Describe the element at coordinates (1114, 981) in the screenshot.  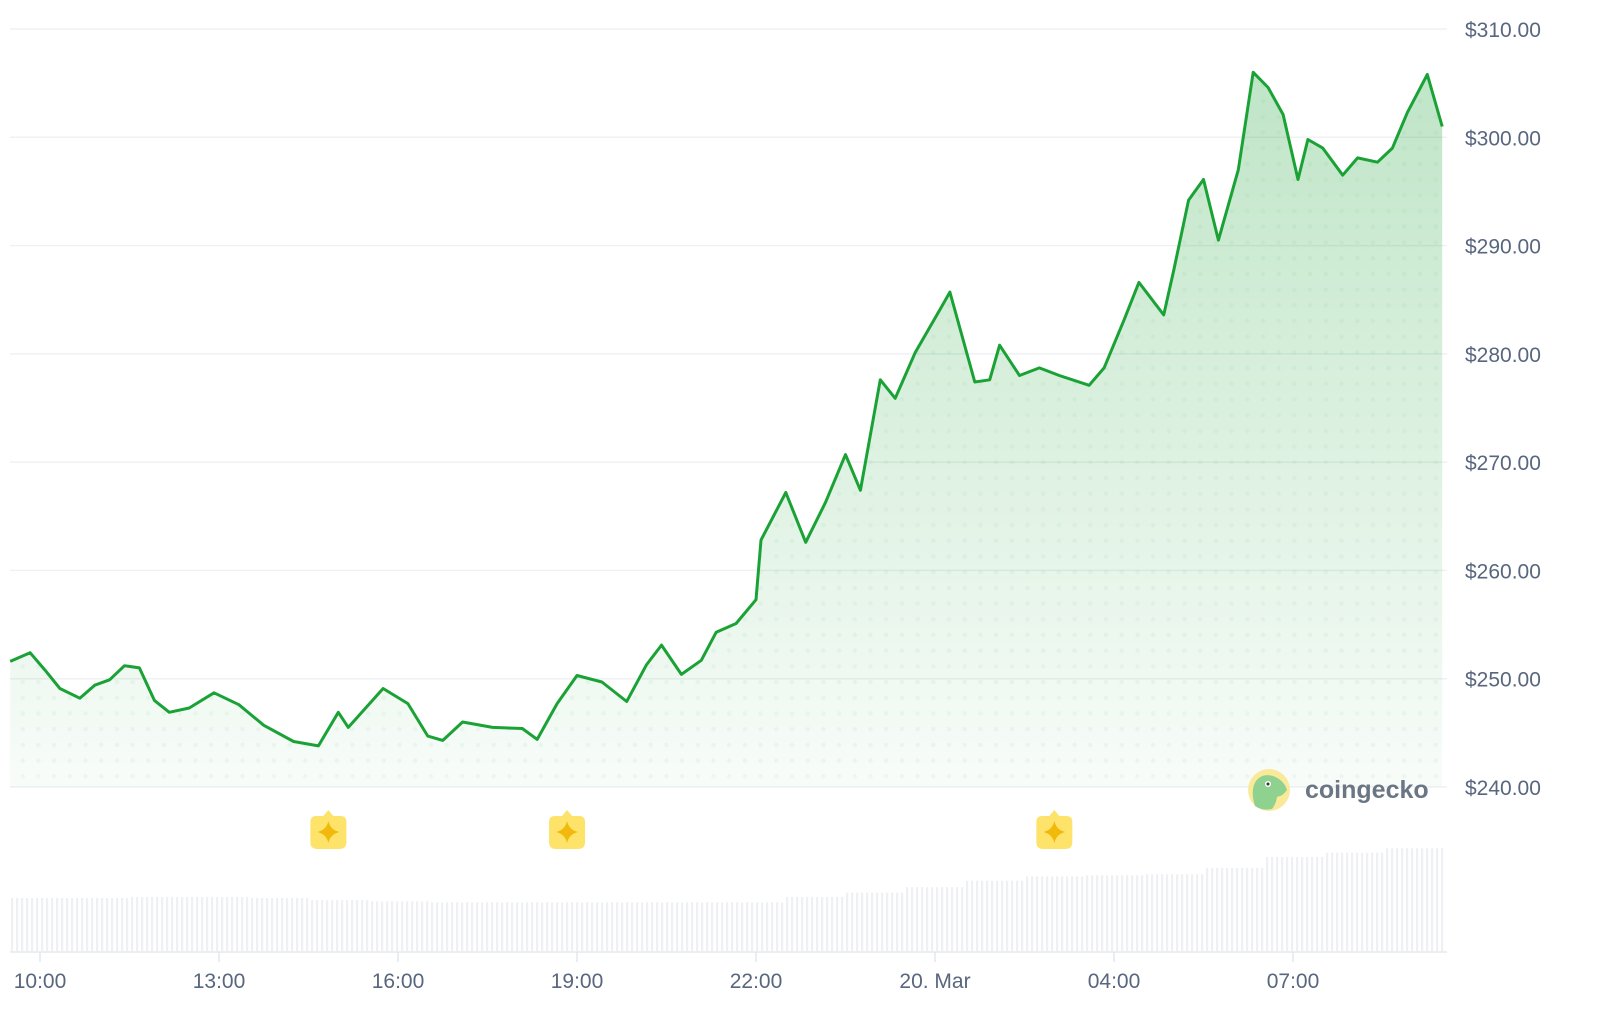
I see `x-tick-label: 04:00` at that location.